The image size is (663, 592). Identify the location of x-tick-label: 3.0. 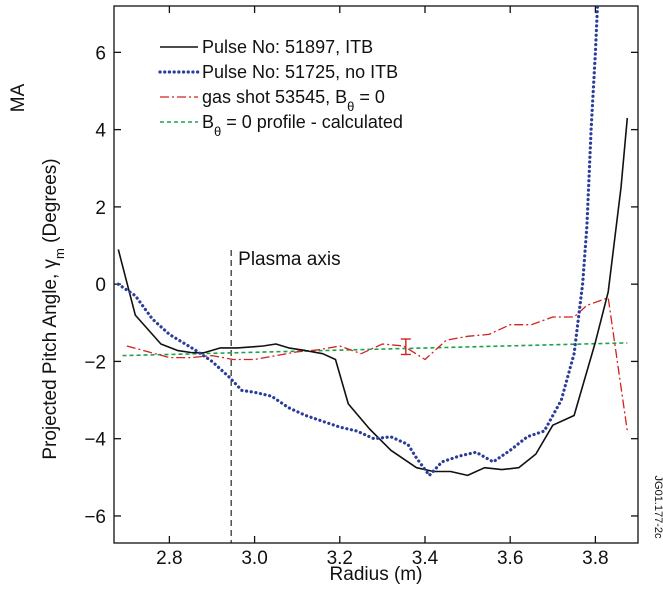
(254, 558).